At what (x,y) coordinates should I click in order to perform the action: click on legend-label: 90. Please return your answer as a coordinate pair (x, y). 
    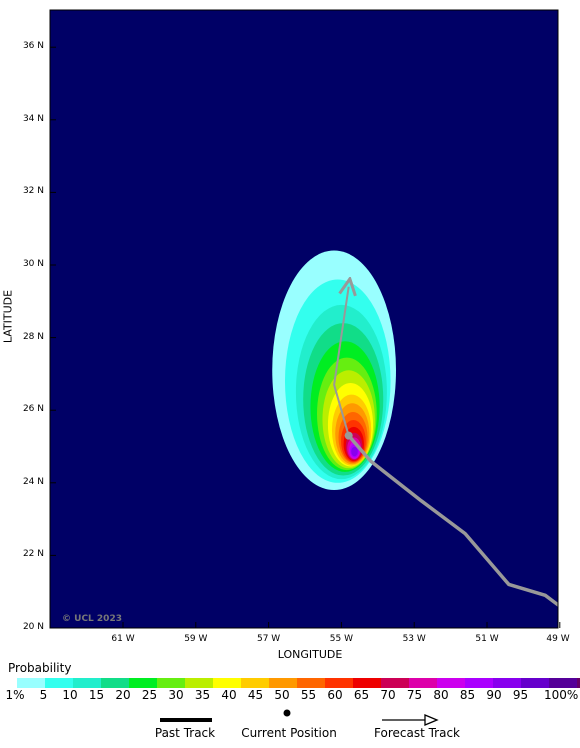
    Looking at the image, I should click on (494, 695).